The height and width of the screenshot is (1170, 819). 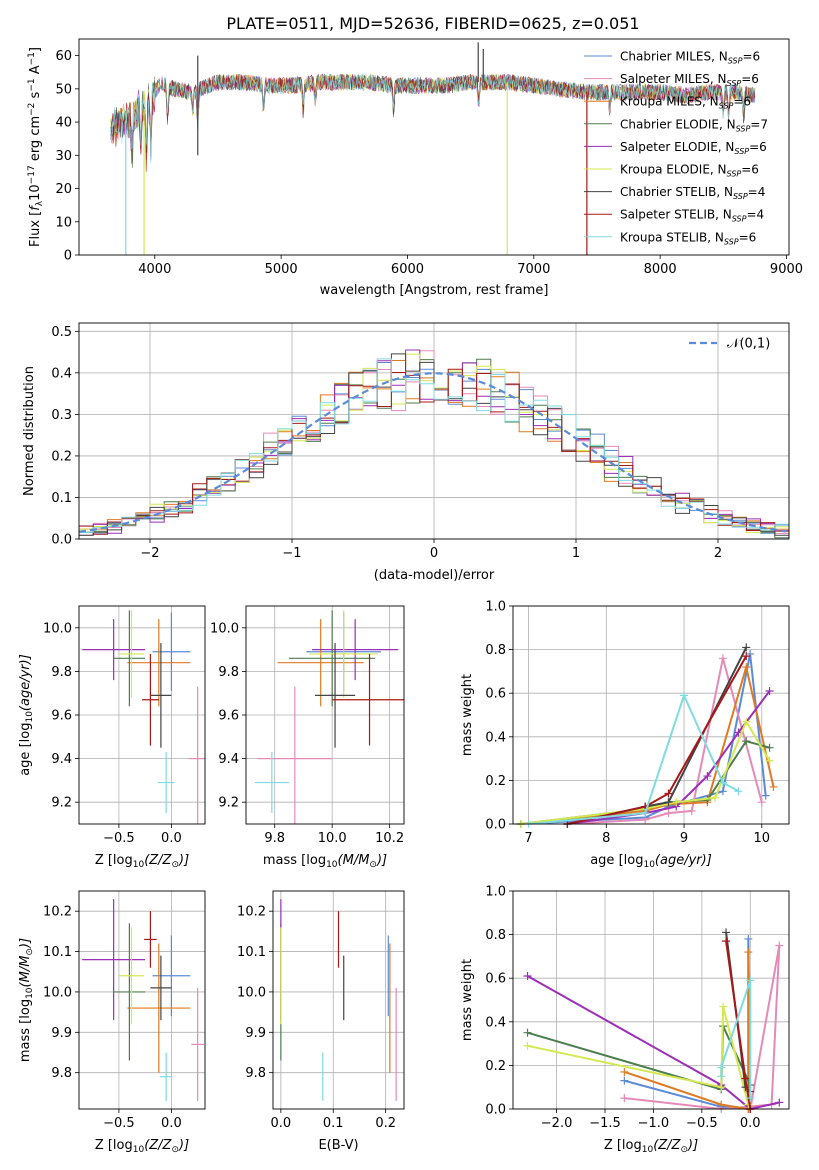 I want to click on x-tick-label: 10.0, so click(x=332, y=838).